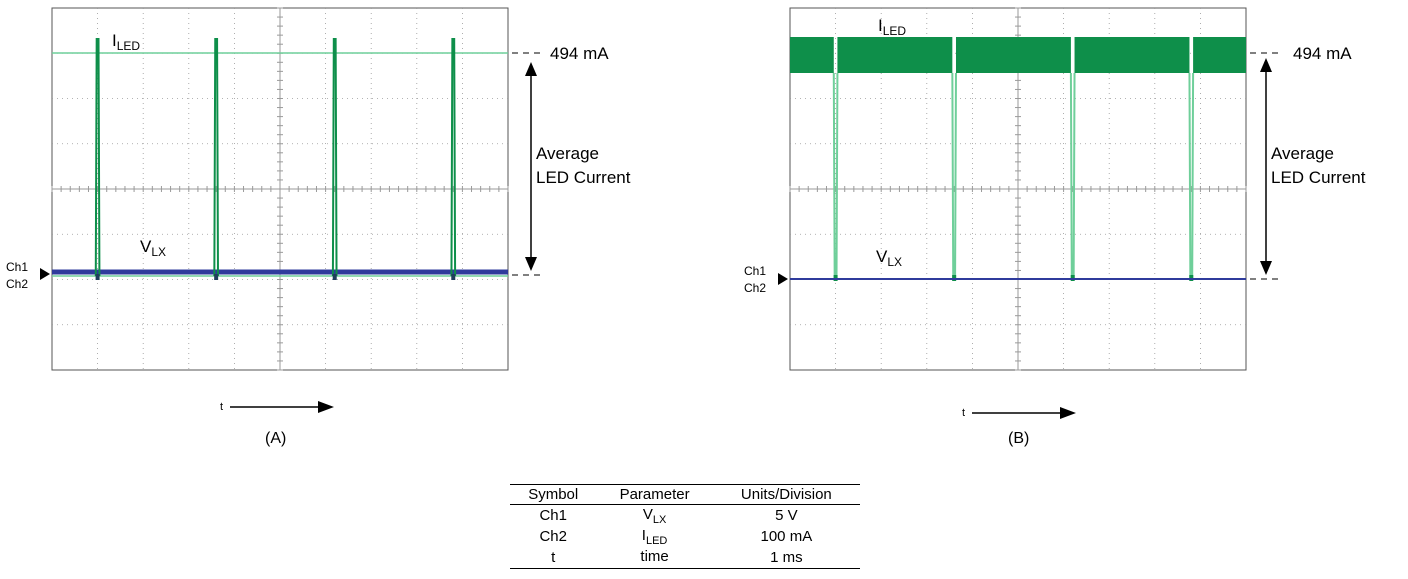  What do you see at coordinates (579, 53) in the screenshot?
I see `peak-label-a: 494 mA` at bounding box center [579, 53].